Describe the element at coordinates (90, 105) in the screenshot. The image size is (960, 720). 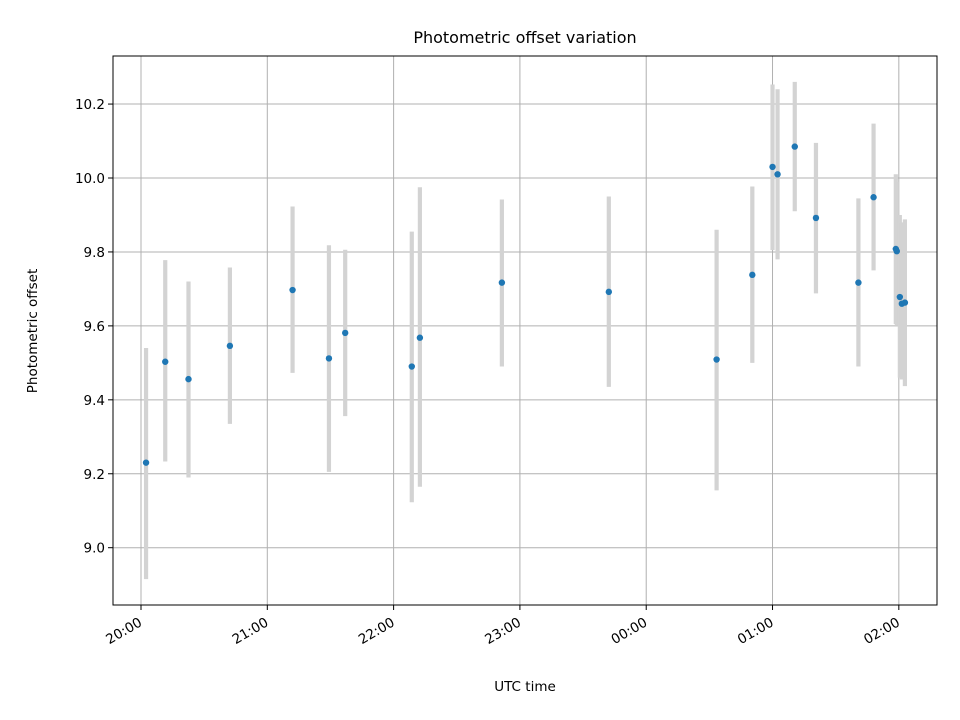
I see `y-tick-label: 10.2` at that location.